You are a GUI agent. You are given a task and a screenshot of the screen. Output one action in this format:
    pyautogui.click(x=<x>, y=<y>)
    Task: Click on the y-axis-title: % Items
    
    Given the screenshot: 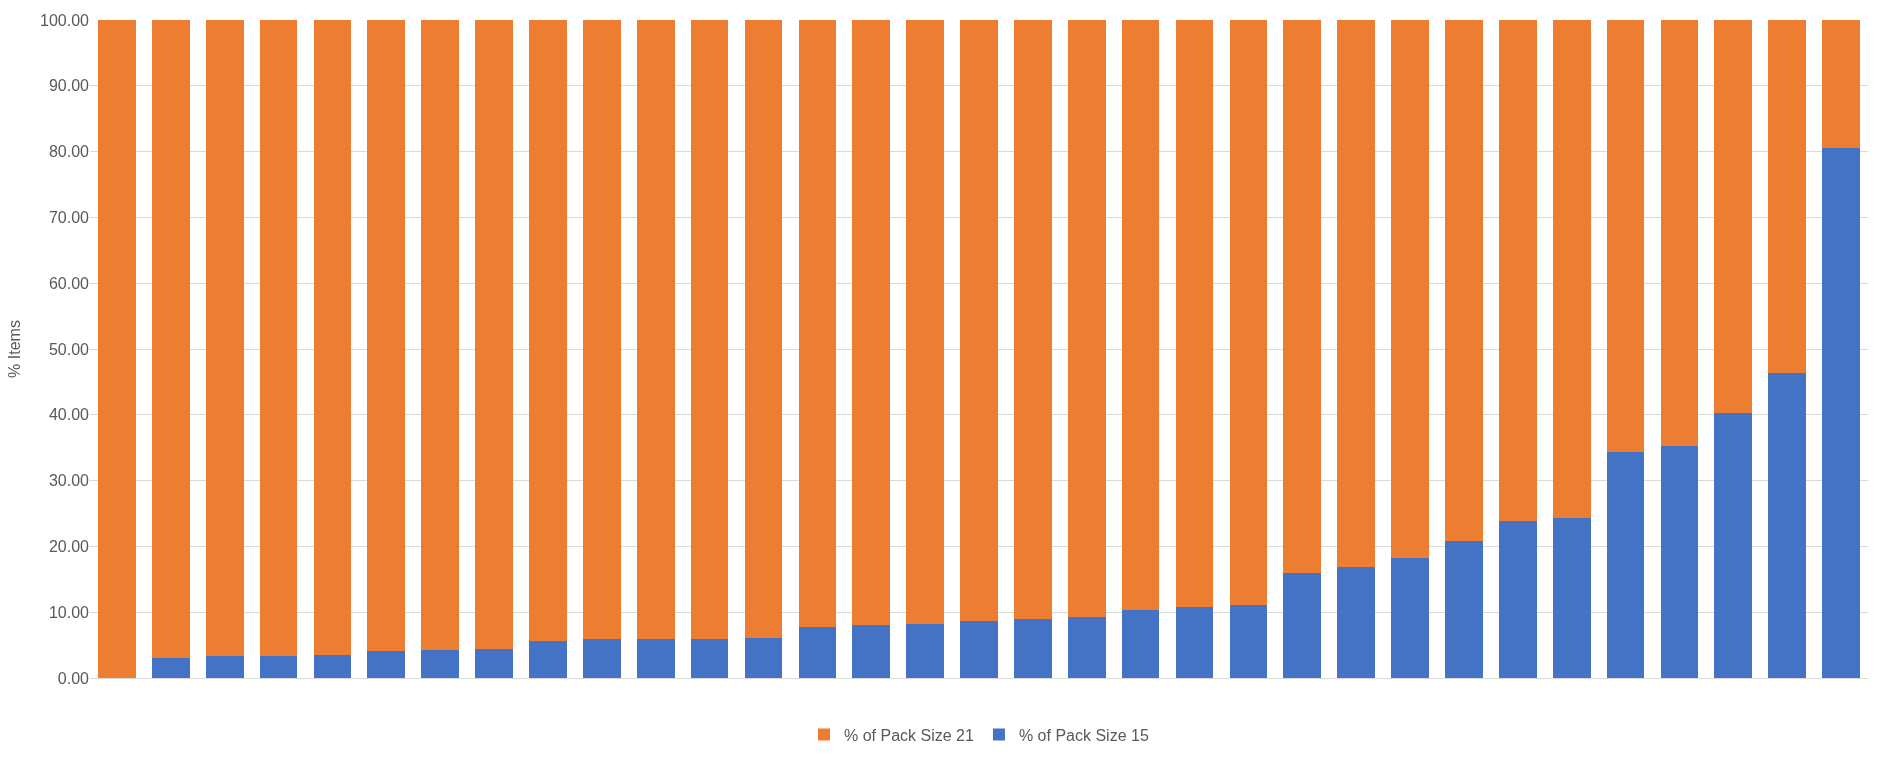 What is the action you would take?
    pyautogui.click(x=14, y=349)
    